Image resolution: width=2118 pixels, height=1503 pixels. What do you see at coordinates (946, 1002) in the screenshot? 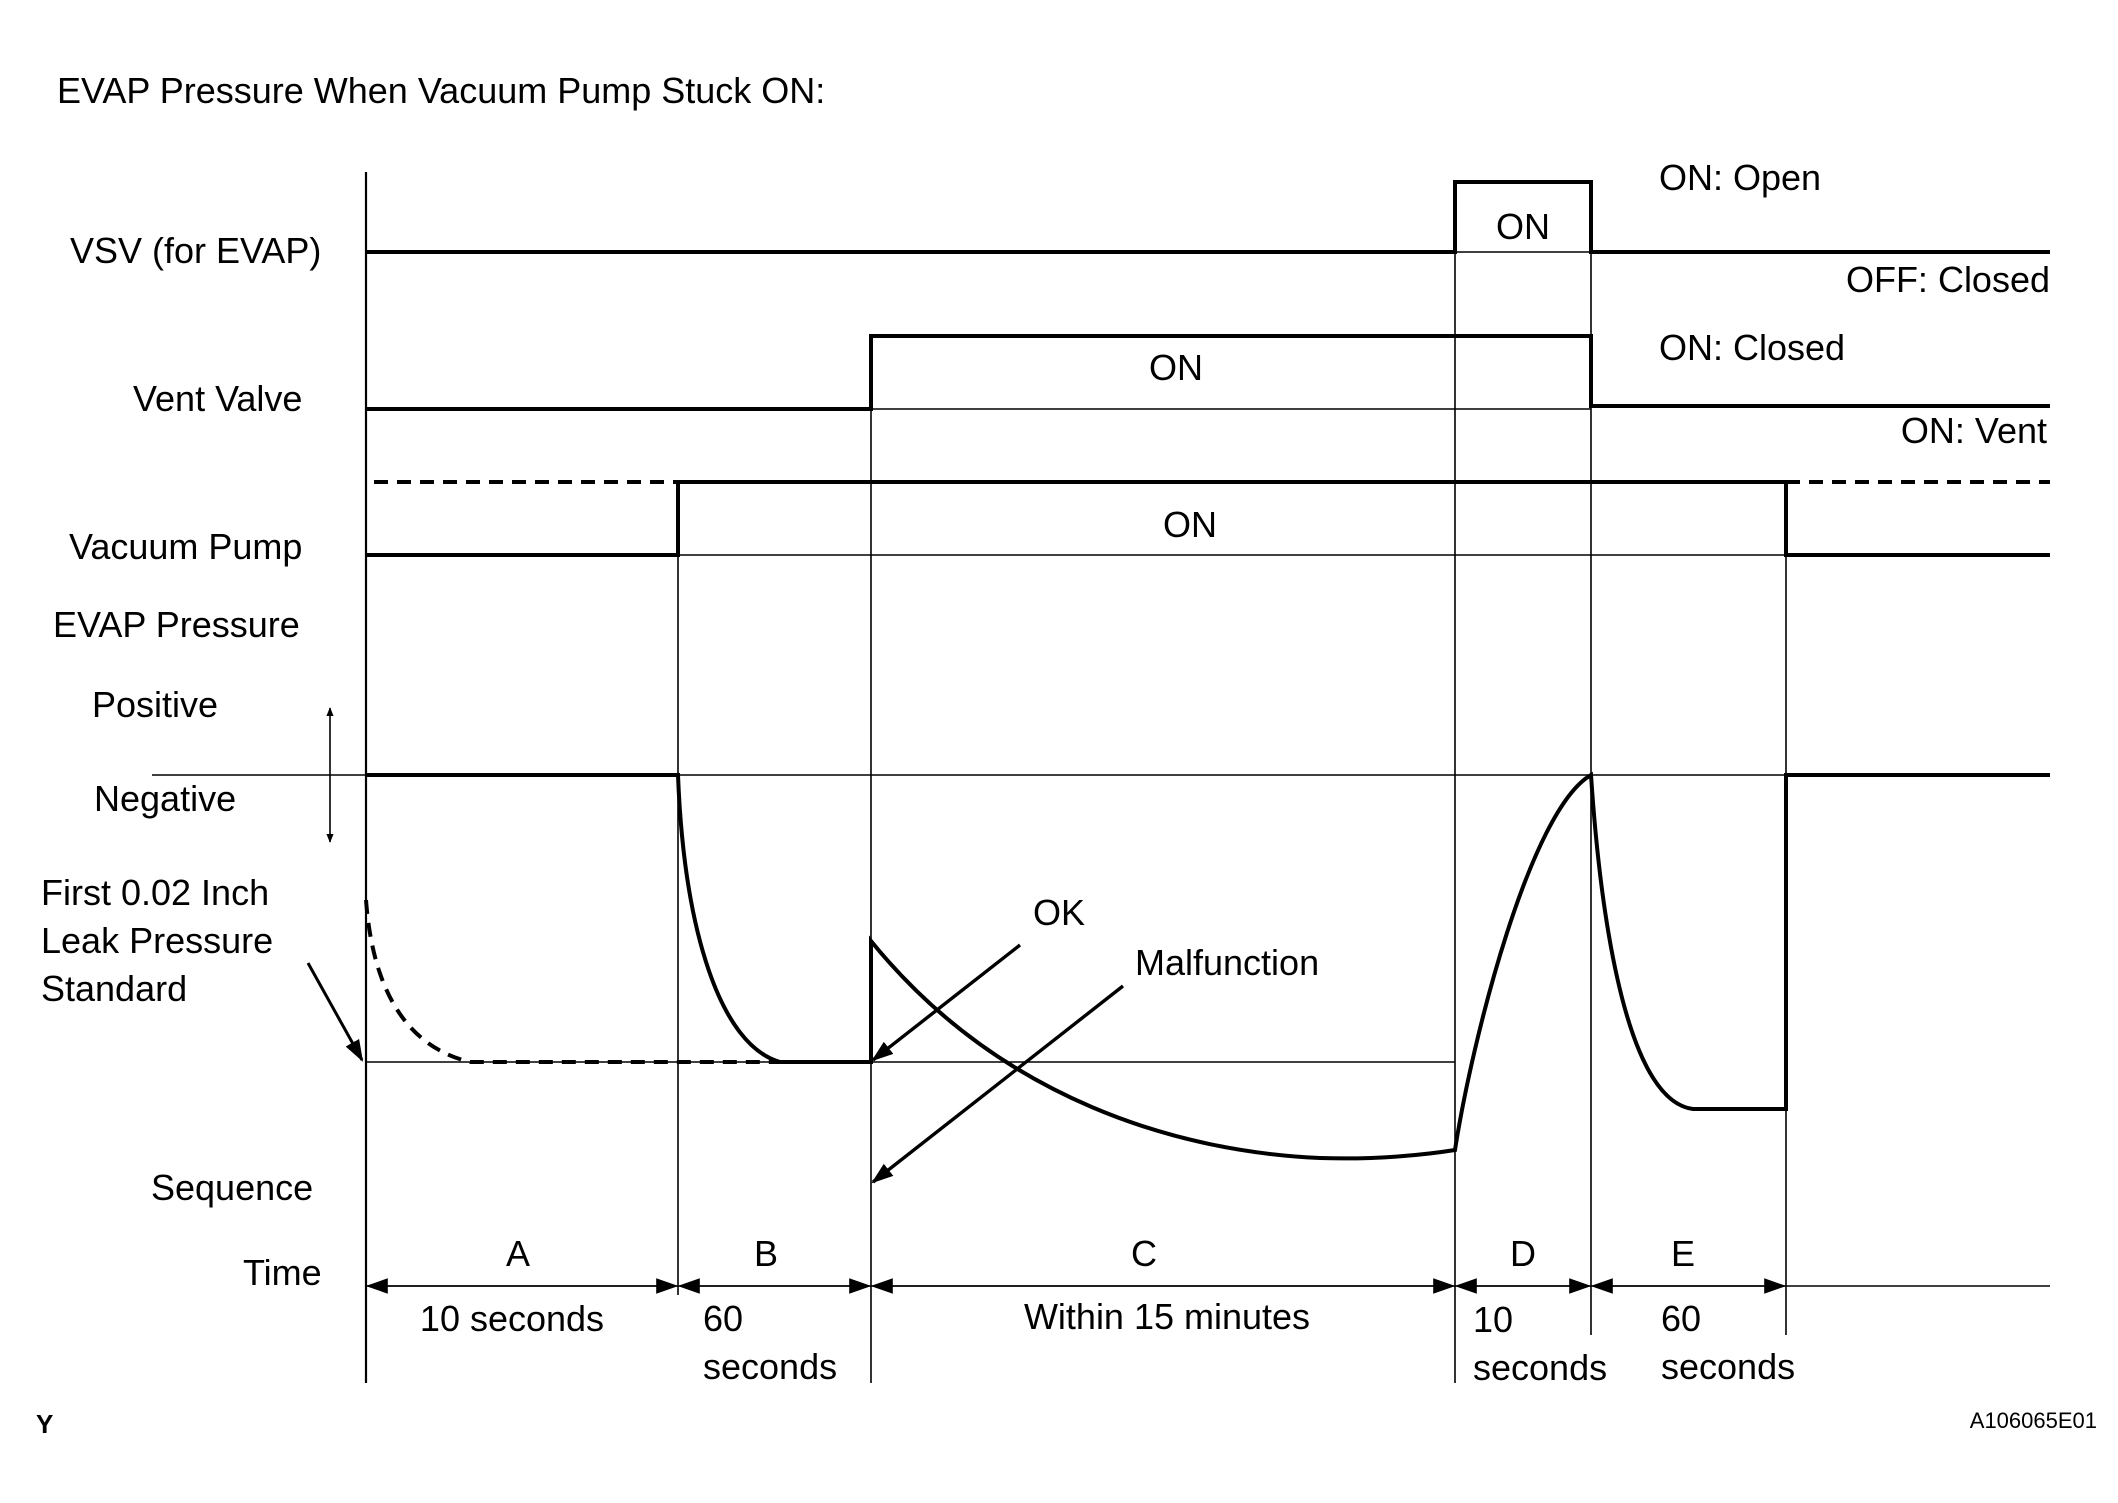
I see `ok-arrow` at bounding box center [946, 1002].